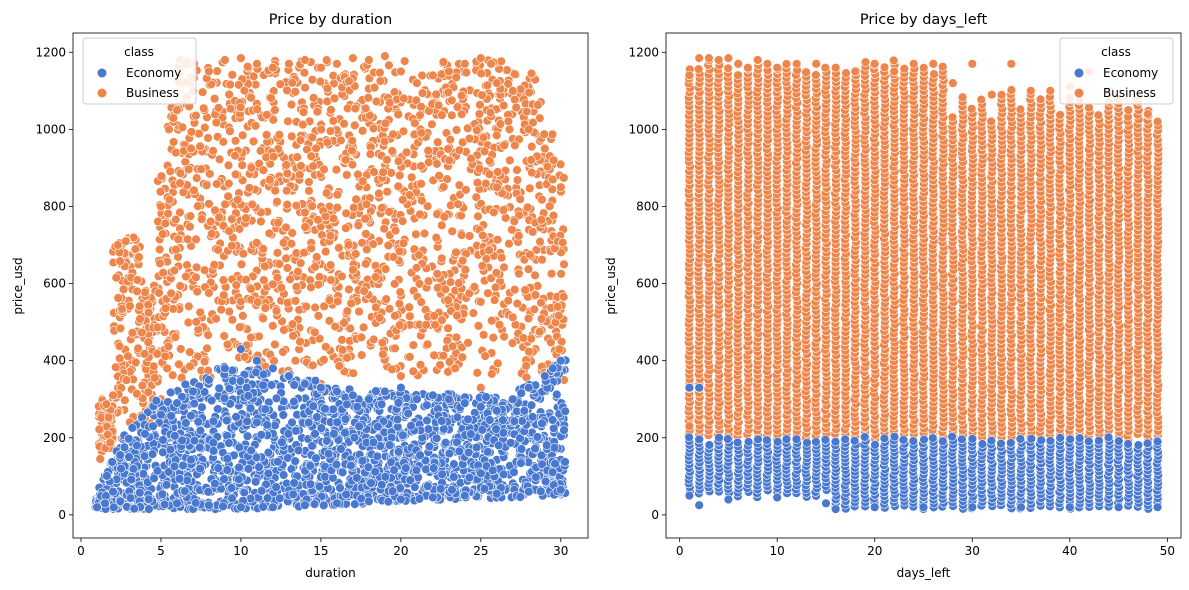 The width and height of the screenshot is (1189, 590). Describe the element at coordinates (54, 361) in the screenshot. I see `y-tick-label: 400` at that location.